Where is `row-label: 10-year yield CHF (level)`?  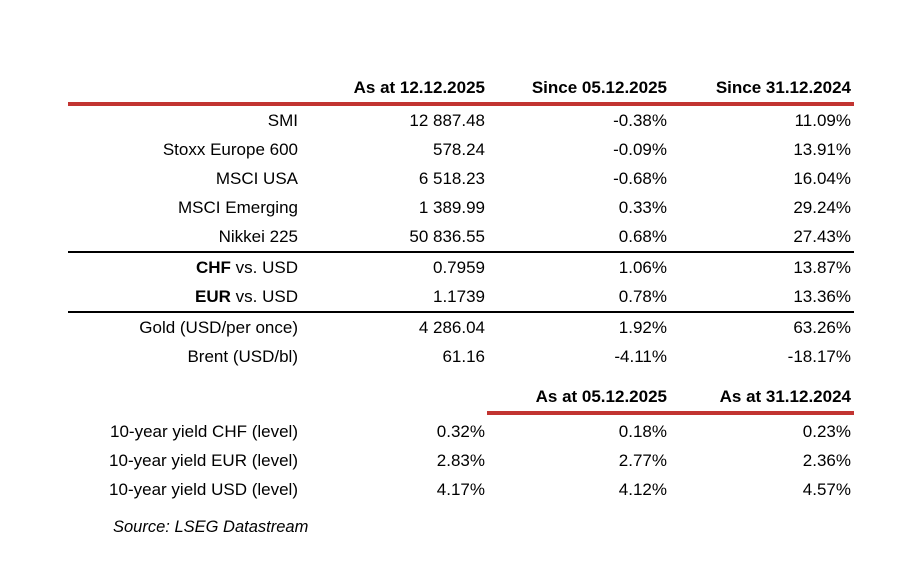 row-label: 10-year yield CHF (level) is located at coordinates (204, 431).